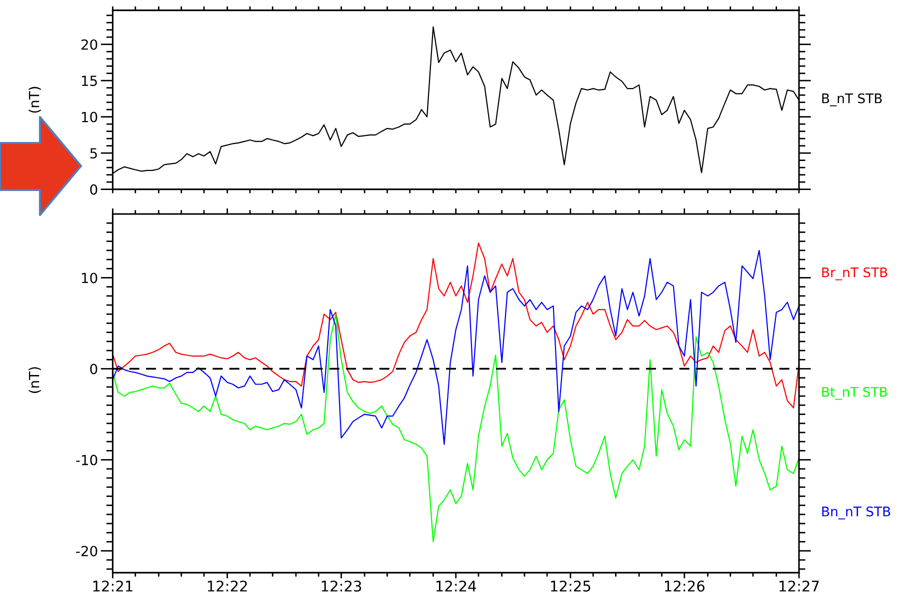 Image resolution: width=902 pixels, height=596 pixels. I want to click on x-tick-label: 12:27, so click(799, 586).